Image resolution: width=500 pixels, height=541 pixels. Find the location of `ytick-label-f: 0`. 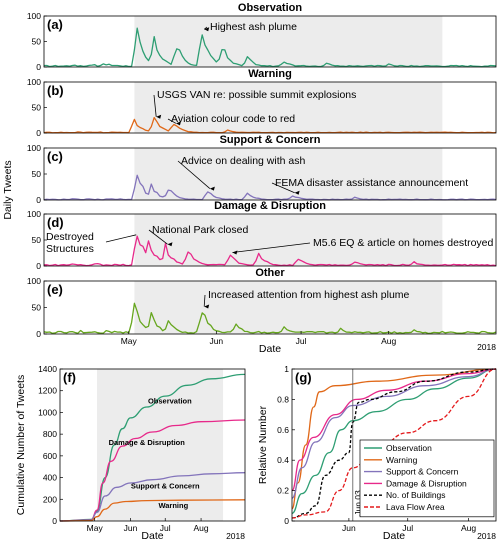

ytick-label-f: 0 is located at coordinates (54, 521).